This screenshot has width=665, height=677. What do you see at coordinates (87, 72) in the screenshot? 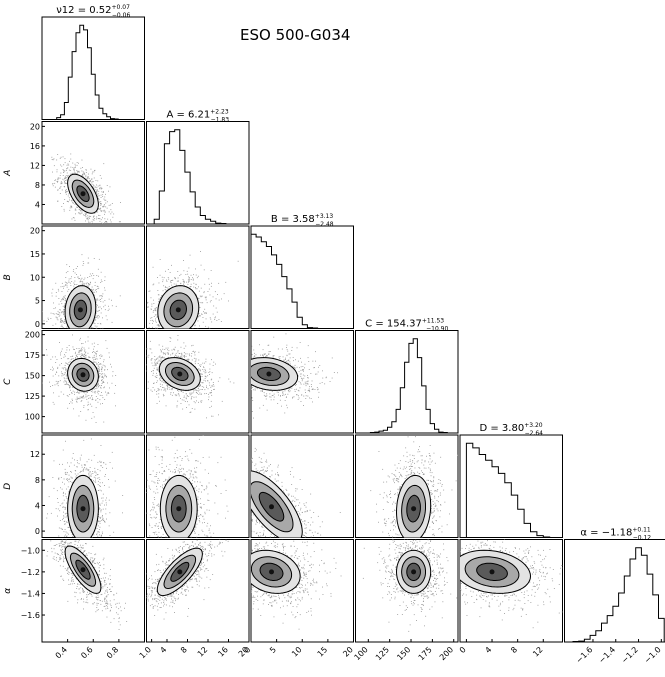
I see `histogram-nu12` at bounding box center [87, 72].